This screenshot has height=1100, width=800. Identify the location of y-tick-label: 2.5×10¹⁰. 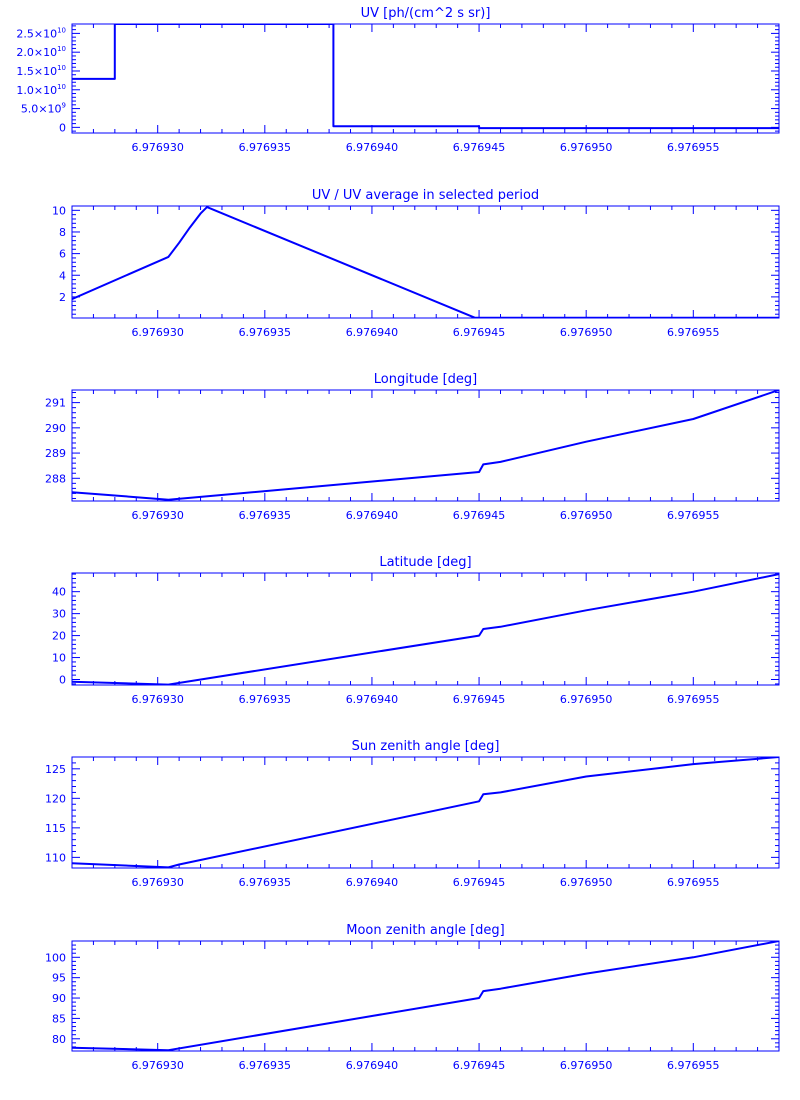
(41, 33).